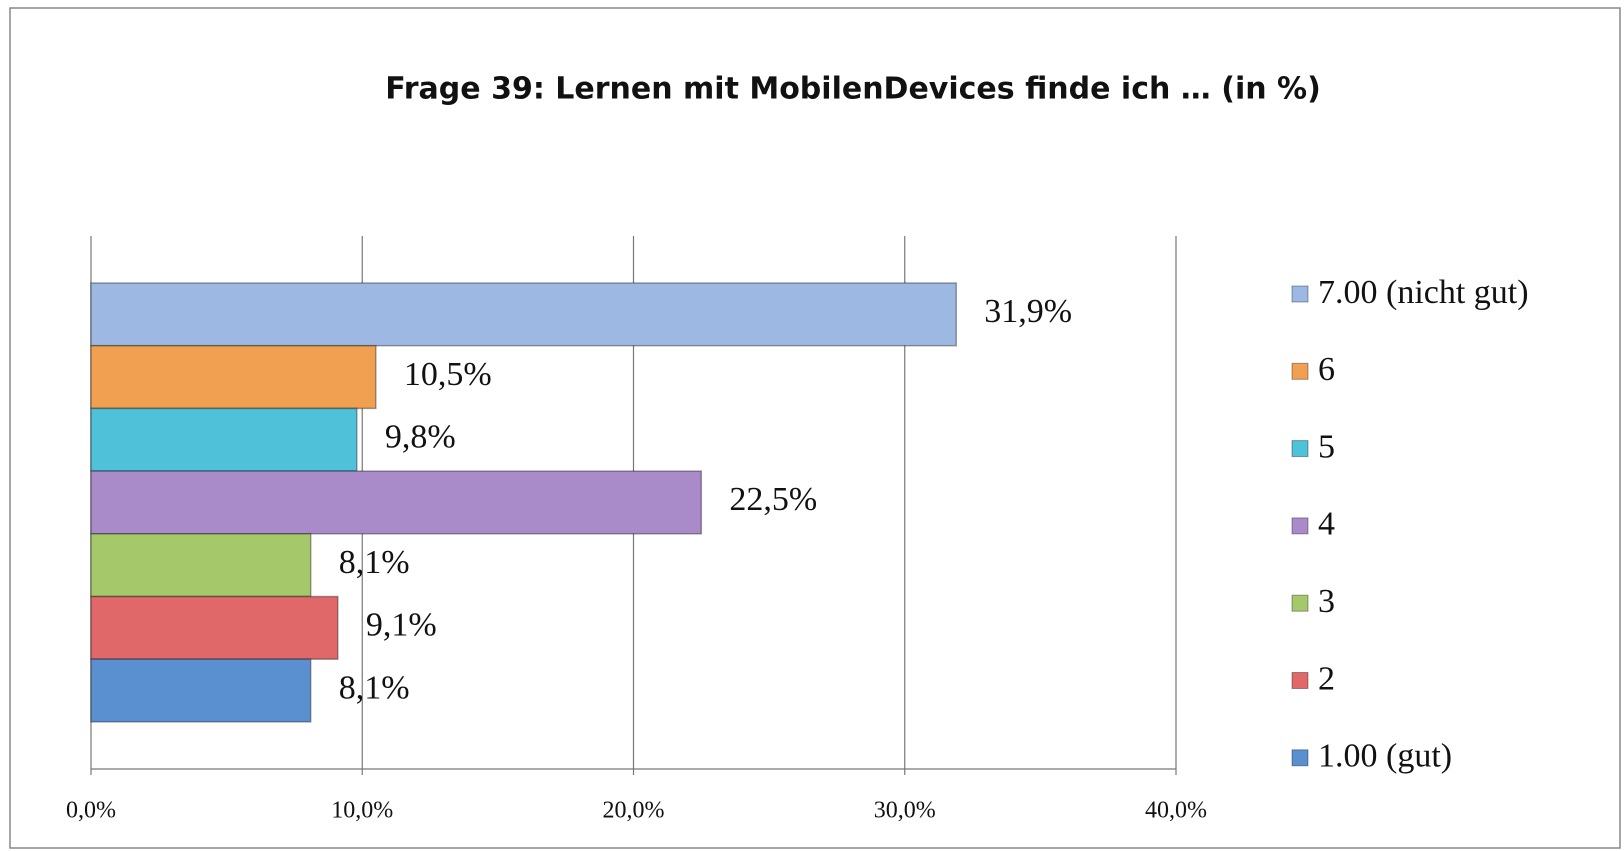 Image resolution: width=1624 pixels, height=851 pixels. What do you see at coordinates (905, 811) in the screenshot?
I see `x-tick-label: 30,0%` at bounding box center [905, 811].